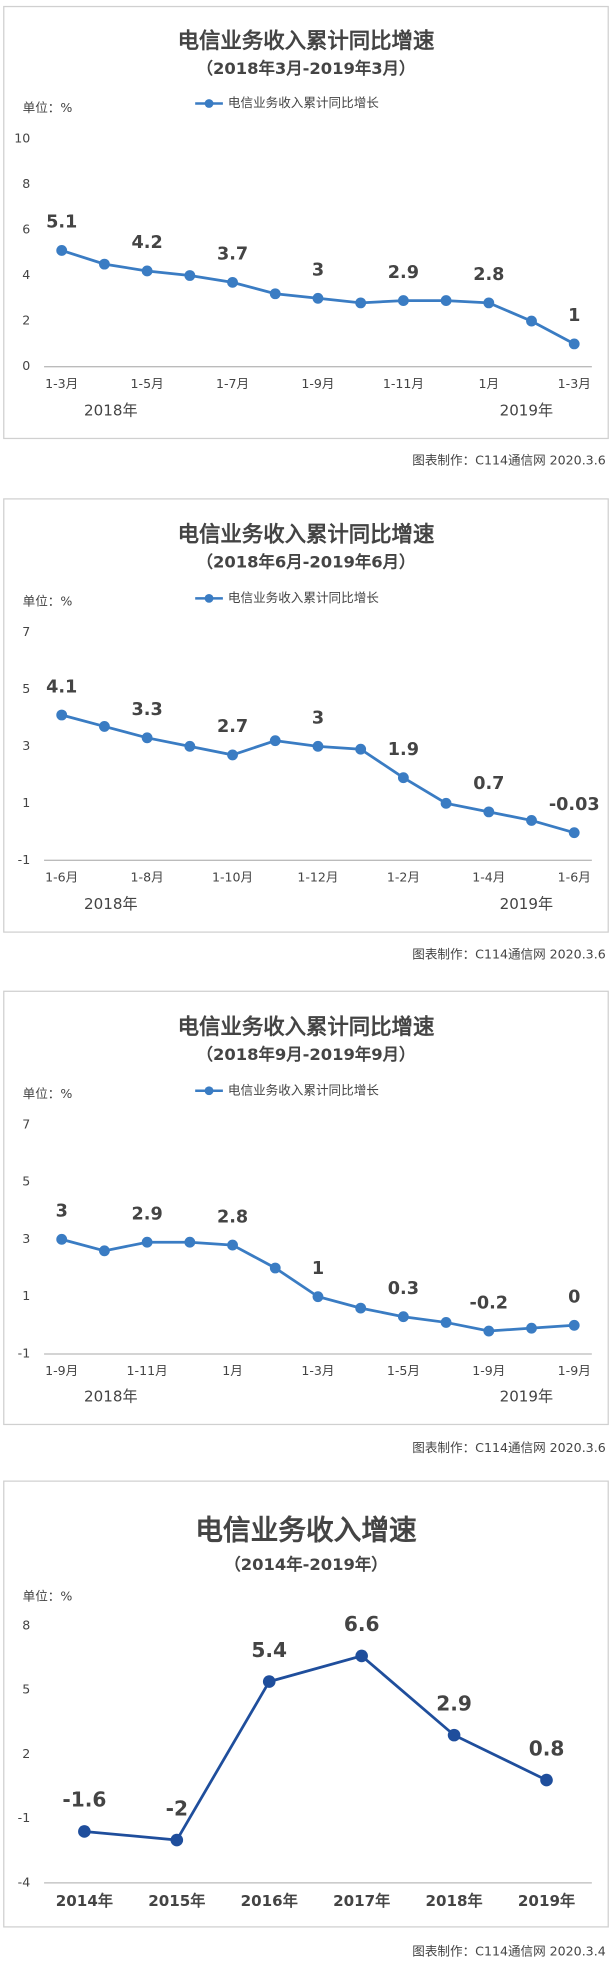  I want to click on data-label: -1.6, so click(84, 1800).